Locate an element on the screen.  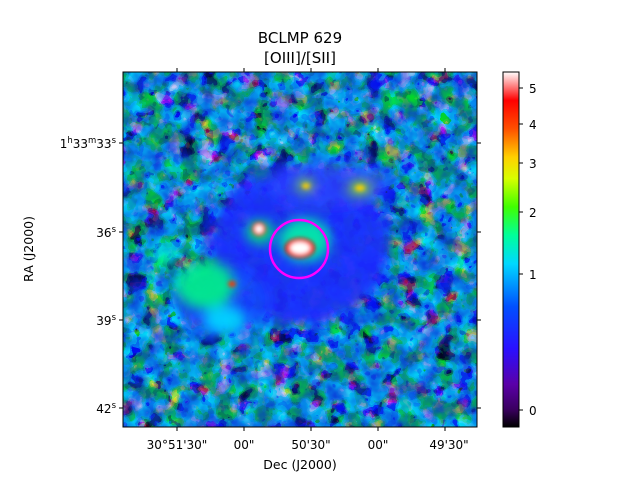
x-tick-label: 50'30" is located at coordinates (310, 445).